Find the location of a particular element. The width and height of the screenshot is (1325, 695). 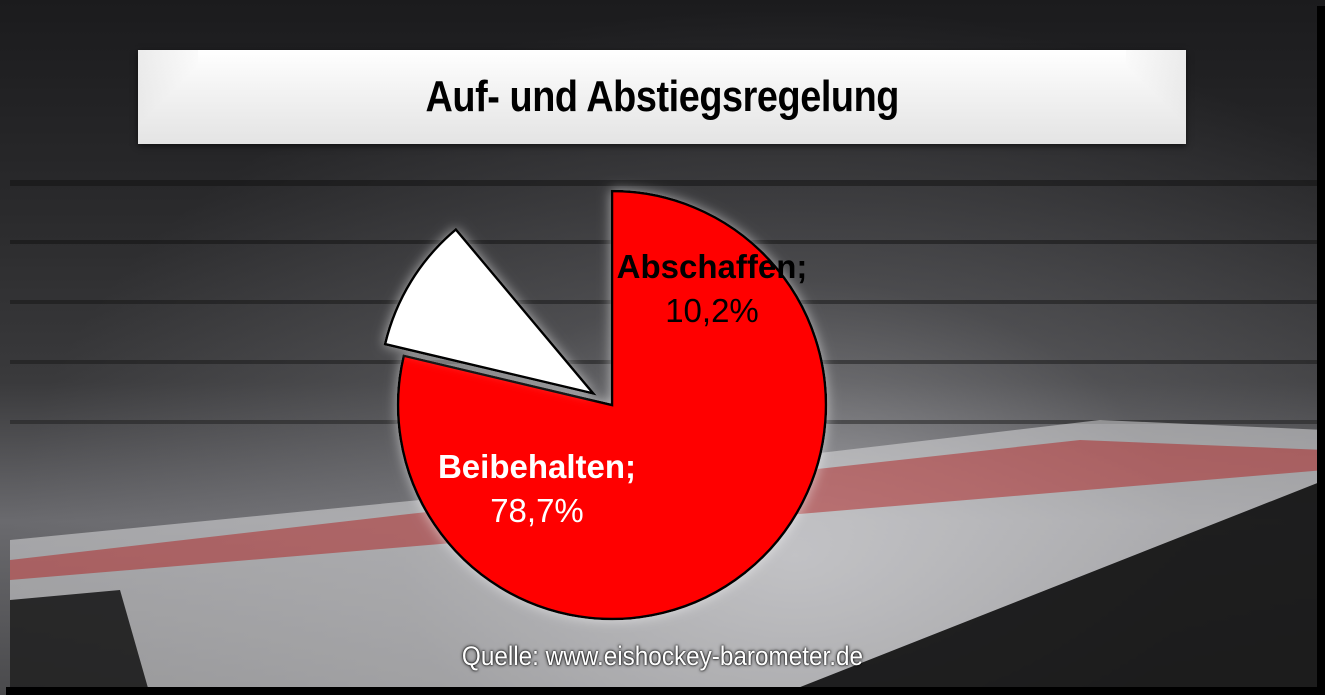

slice-label-beibehalten: Beibehalten; 78,7% is located at coordinates (537, 488).